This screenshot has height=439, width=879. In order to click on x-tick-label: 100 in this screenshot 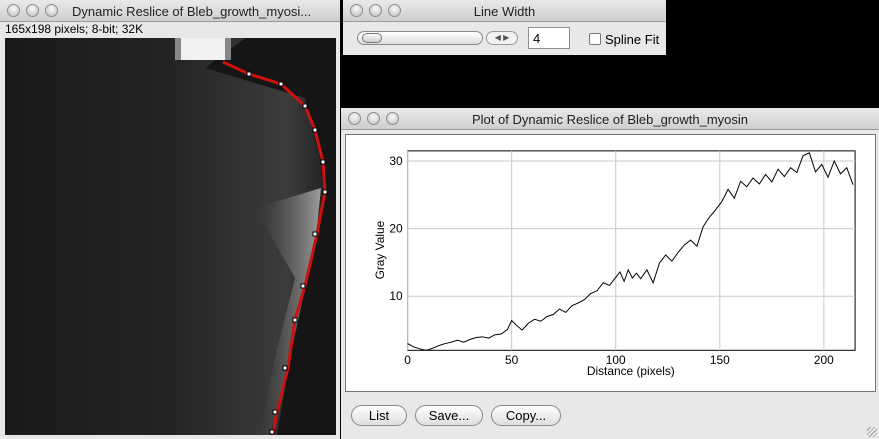, I will do `click(616, 360)`.